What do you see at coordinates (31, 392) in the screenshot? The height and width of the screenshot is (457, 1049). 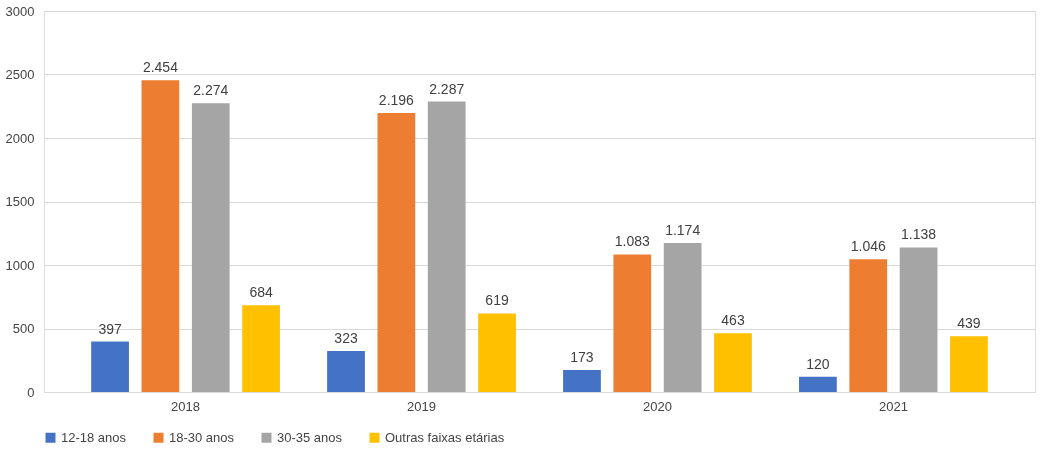 I see `y-tick-label: 0` at bounding box center [31, 392].